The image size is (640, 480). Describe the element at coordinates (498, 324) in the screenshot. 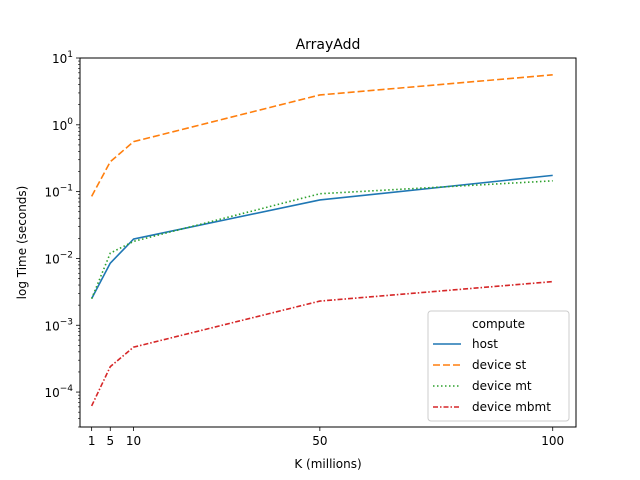

I see `legend-title: compute` at that location.